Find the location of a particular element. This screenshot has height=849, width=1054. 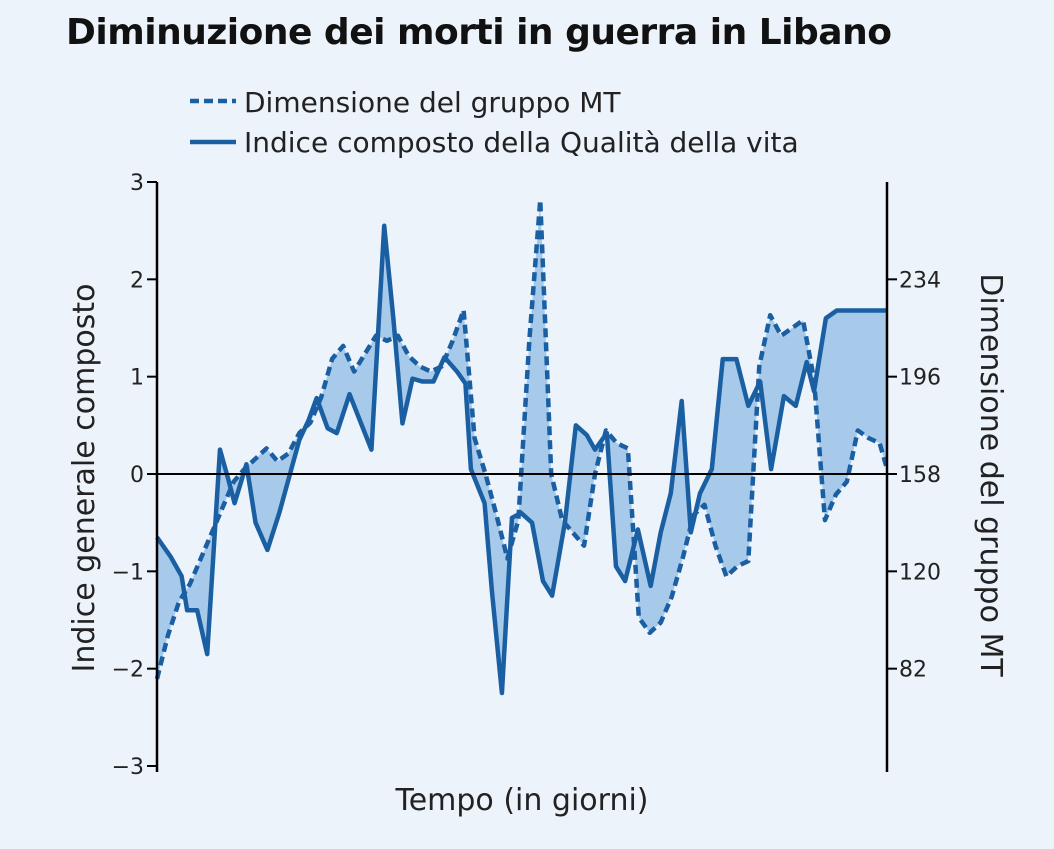

right-tick-label: 82 is located at coordinates (913, 670).